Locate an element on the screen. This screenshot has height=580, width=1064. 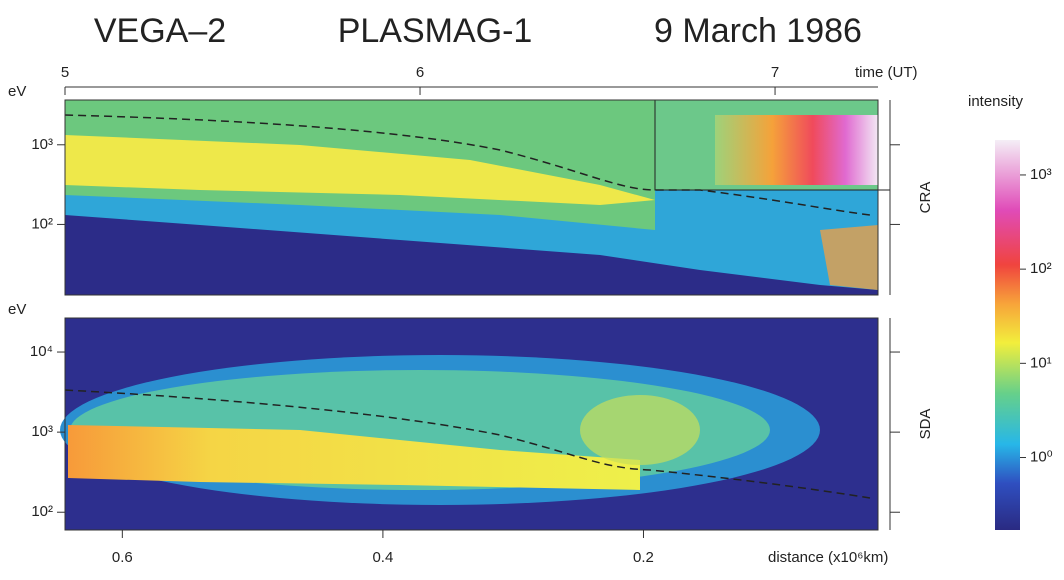
side-label: CRA is located at coordinates (925, 198).